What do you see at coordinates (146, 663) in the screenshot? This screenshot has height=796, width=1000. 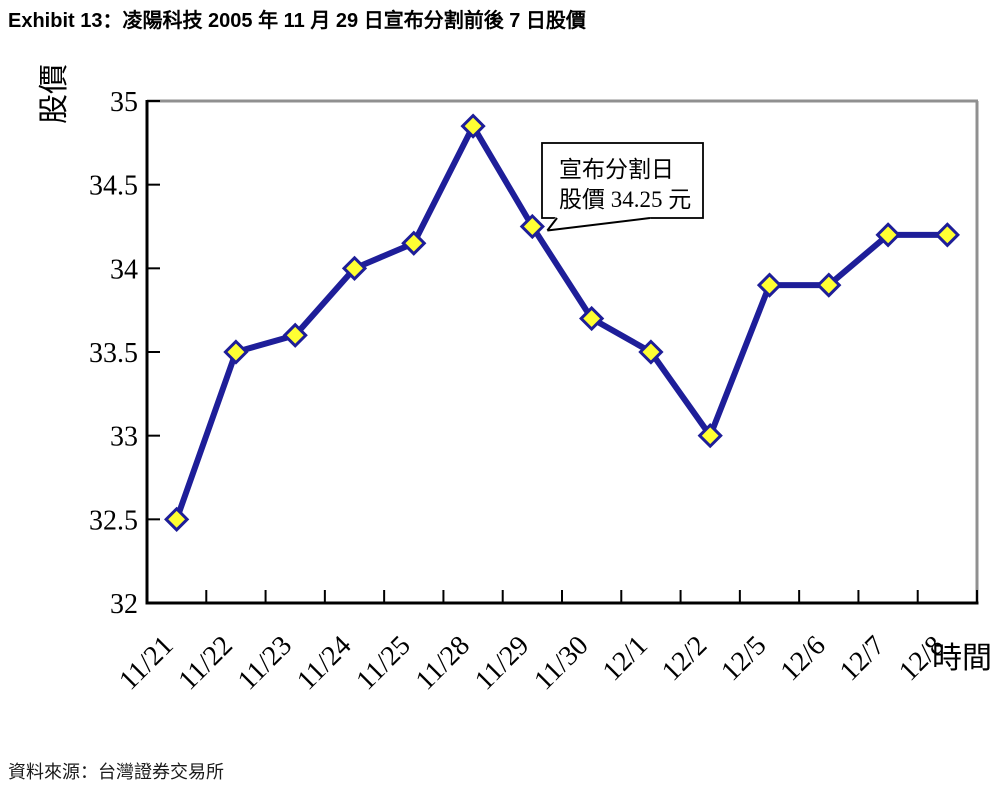 I see `x-axis-tick-label: 11/21` at bounding box center [146, 663].